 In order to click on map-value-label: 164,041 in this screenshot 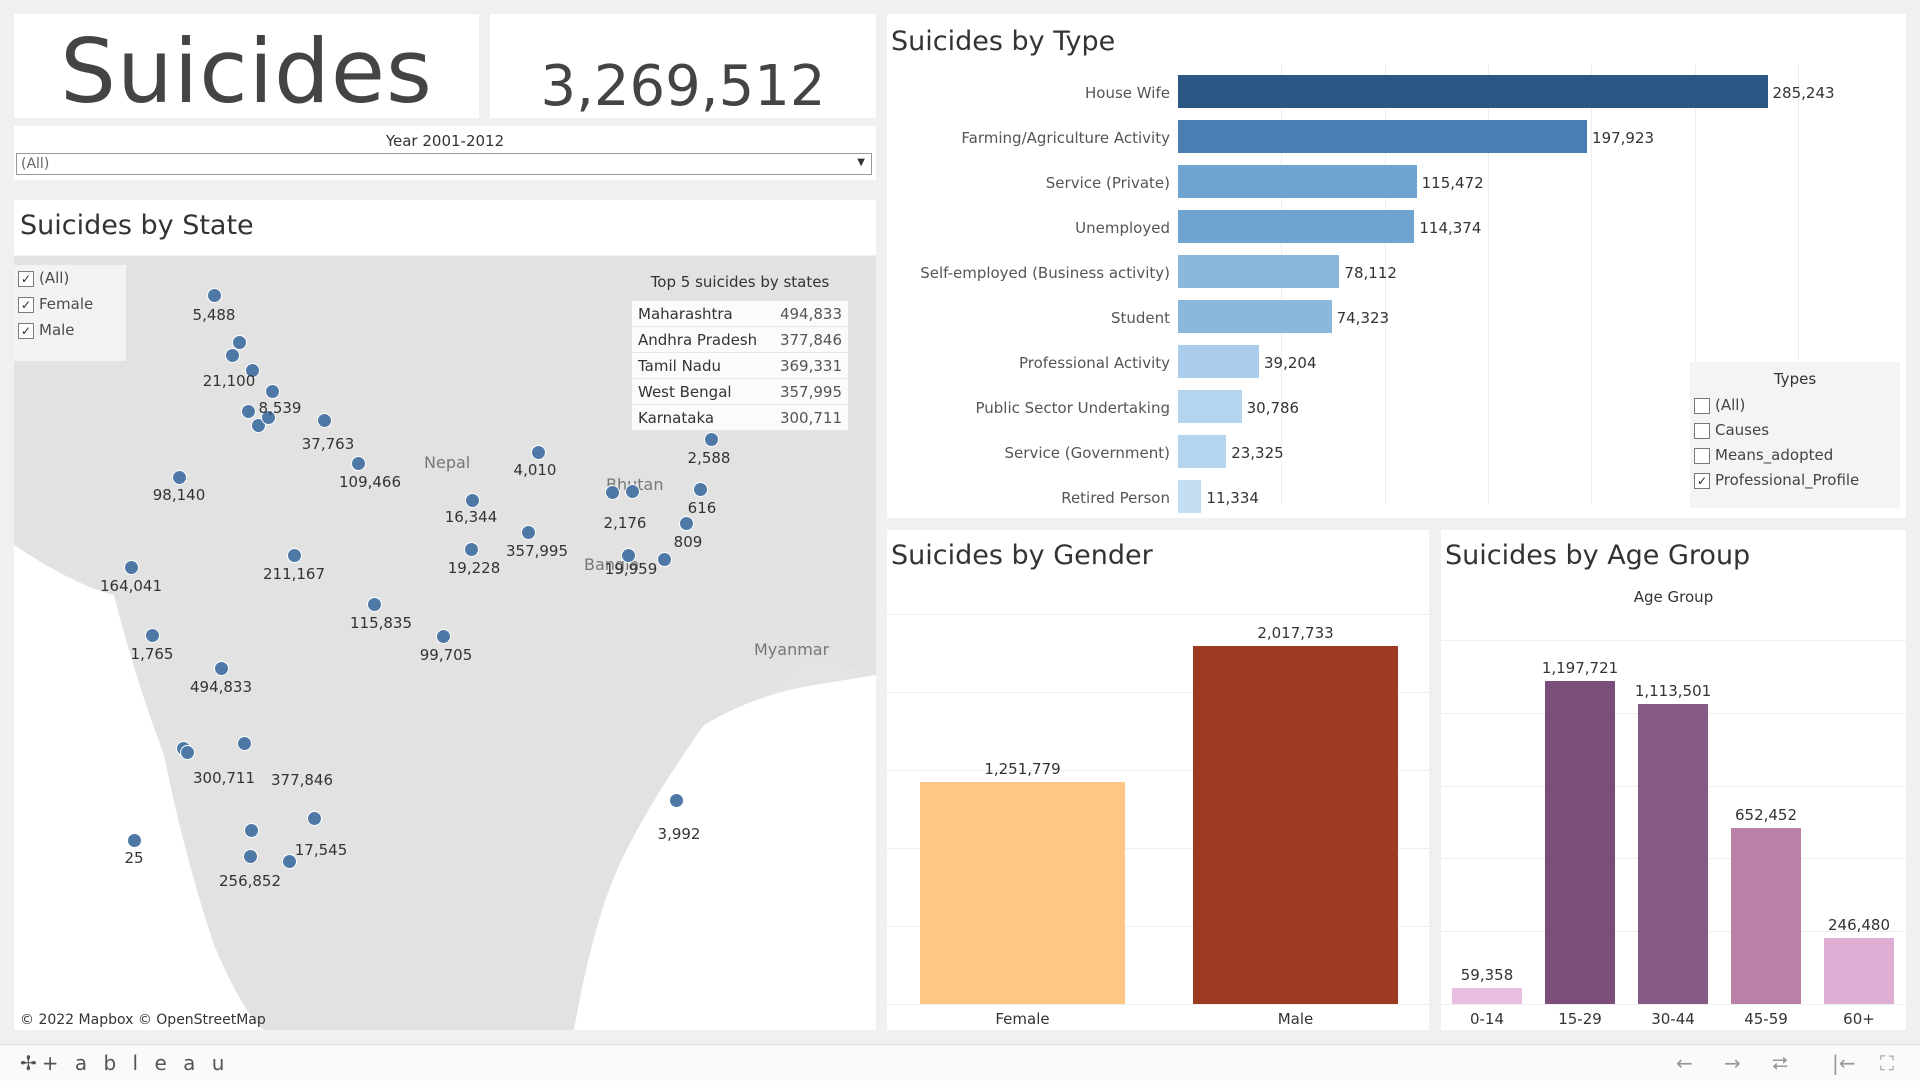, I will do `click(131, 586)`.